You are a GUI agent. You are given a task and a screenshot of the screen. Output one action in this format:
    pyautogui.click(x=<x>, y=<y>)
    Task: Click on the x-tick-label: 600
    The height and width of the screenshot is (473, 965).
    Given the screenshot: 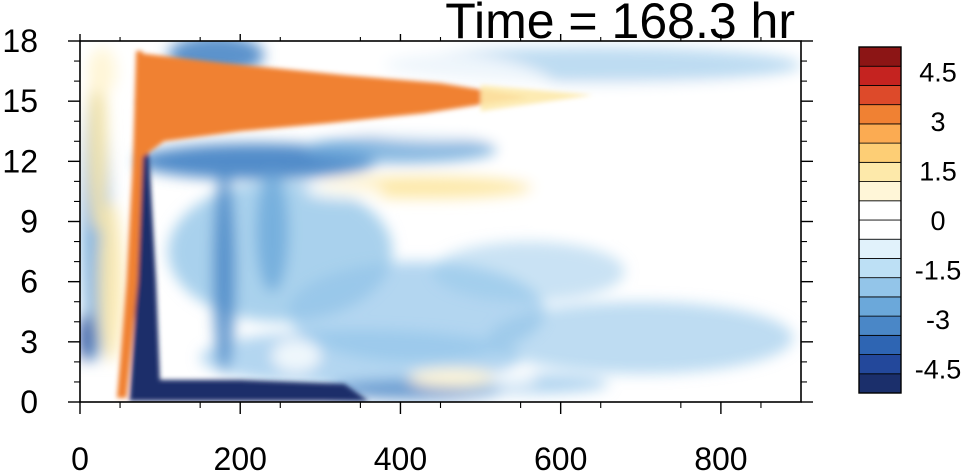 What is the action you would take?
    pyautogui.click(x=560, y=457)
    